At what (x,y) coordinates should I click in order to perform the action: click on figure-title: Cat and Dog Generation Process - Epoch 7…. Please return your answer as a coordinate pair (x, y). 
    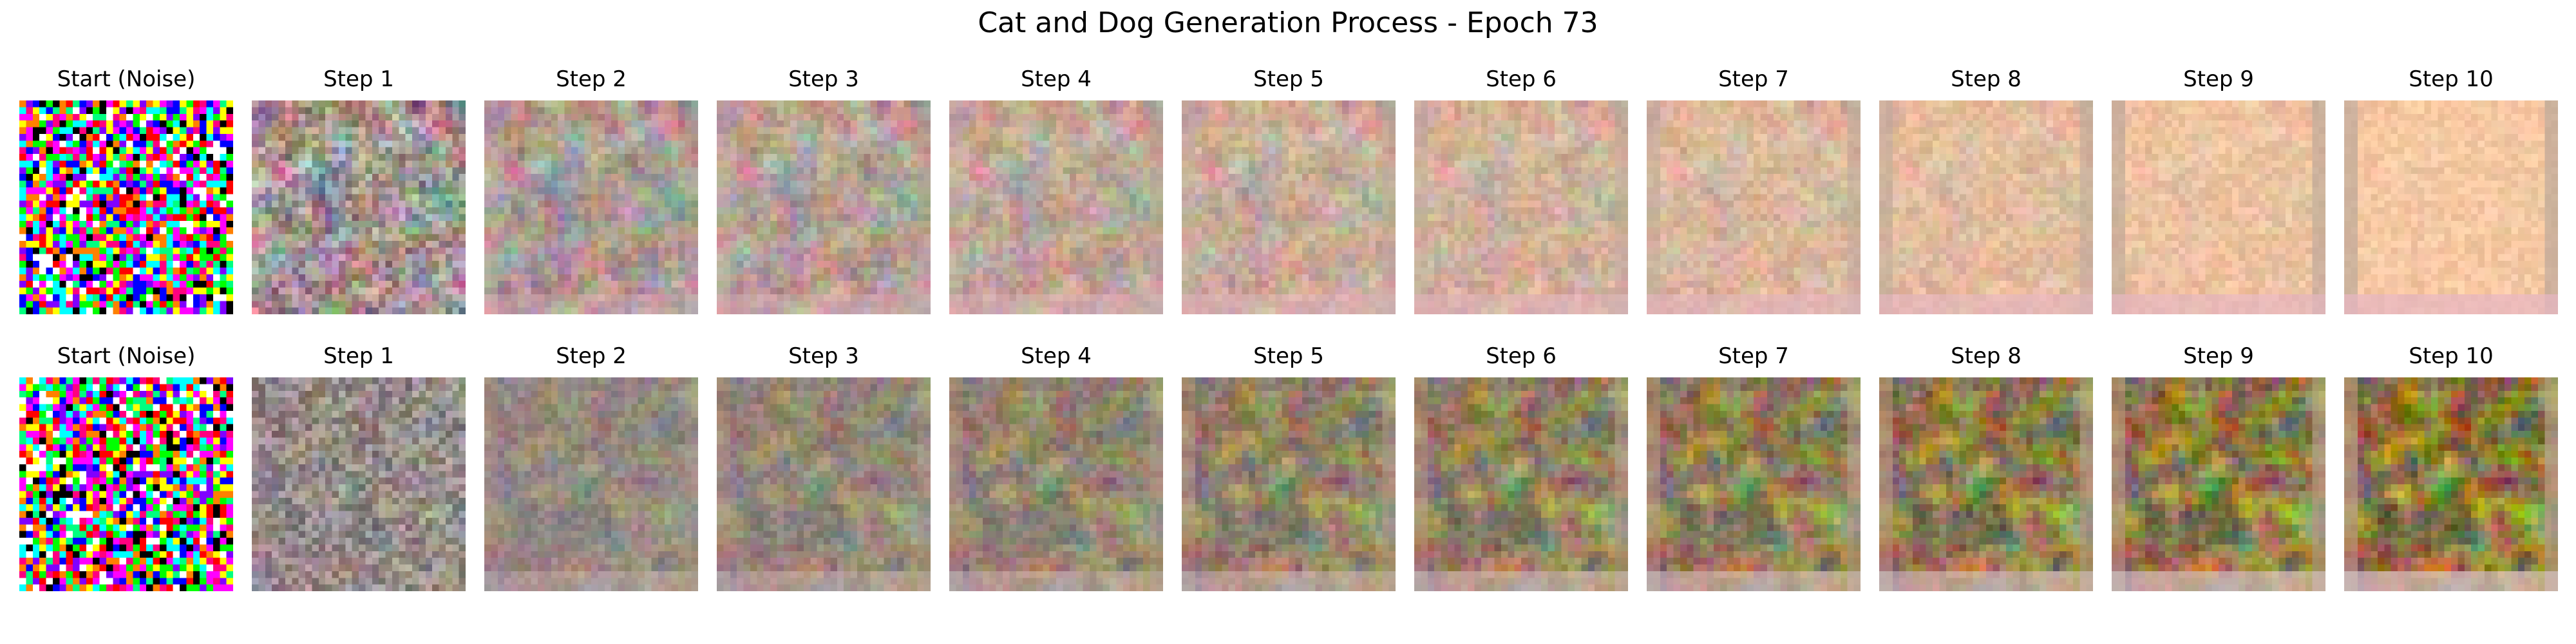
    Looking at the image, I should click on (1288, 24).